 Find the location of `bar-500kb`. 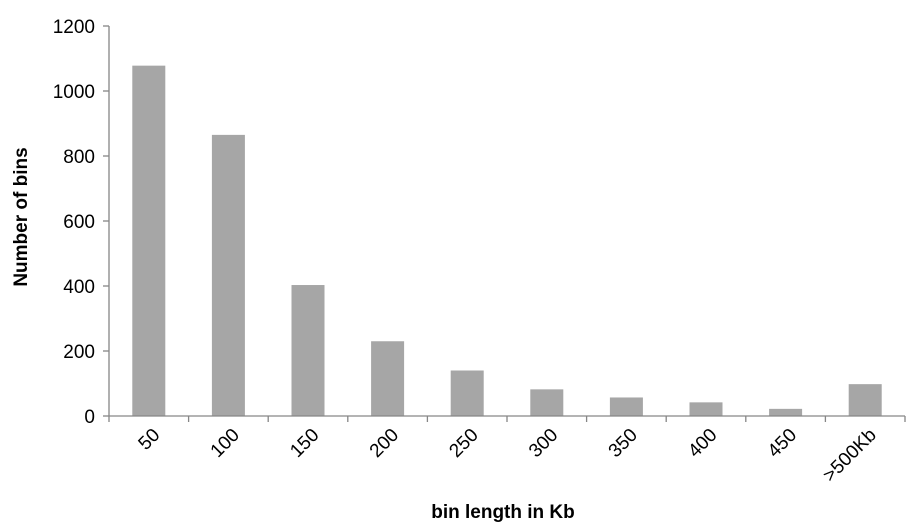

bar-500kb is located at coordinates (865, 400).